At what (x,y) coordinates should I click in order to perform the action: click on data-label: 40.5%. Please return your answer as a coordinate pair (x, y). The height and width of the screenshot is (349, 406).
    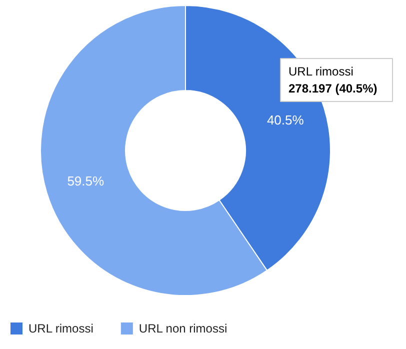
    Looking at the image, I should click on (285, 120).